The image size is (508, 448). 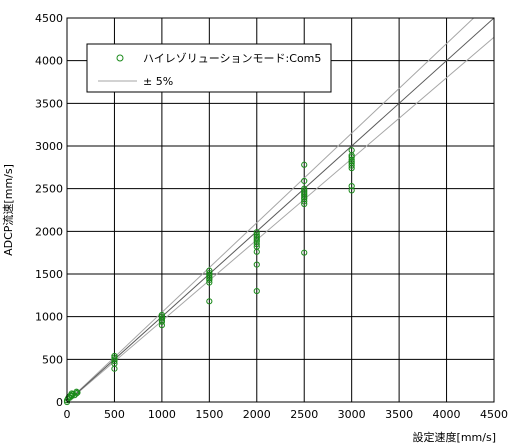 I want to click on legend-box, so click(x=209, y=68).